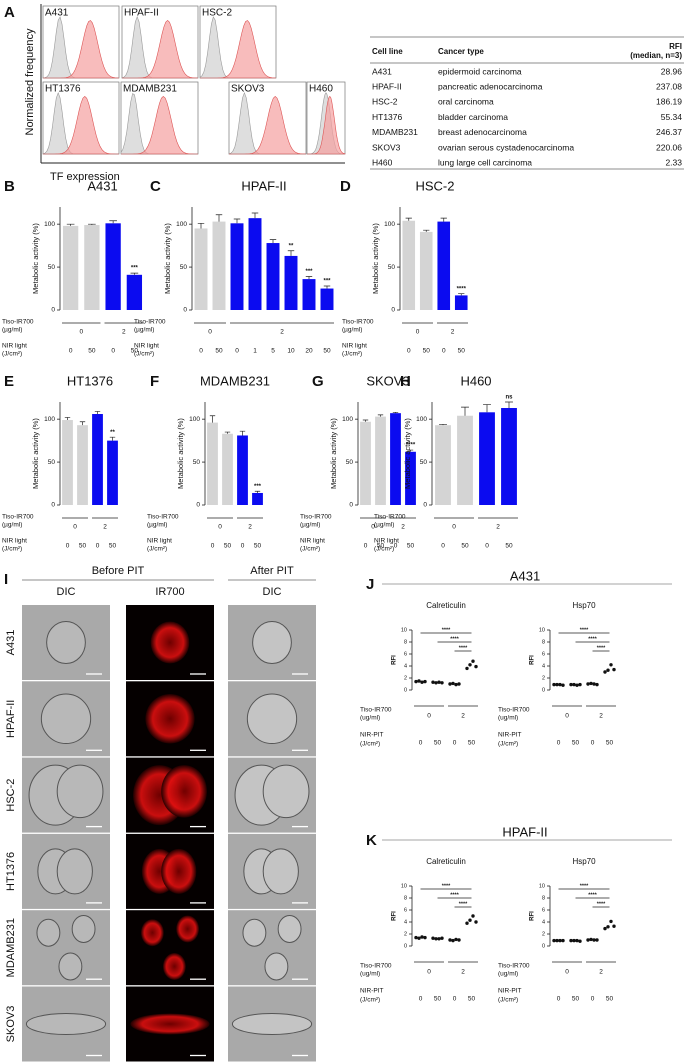 This screenshot has height=1063, width=692. Describe the element at coordinates (309, 272) in the screenshot. I see `significance-label: ***` at that location.